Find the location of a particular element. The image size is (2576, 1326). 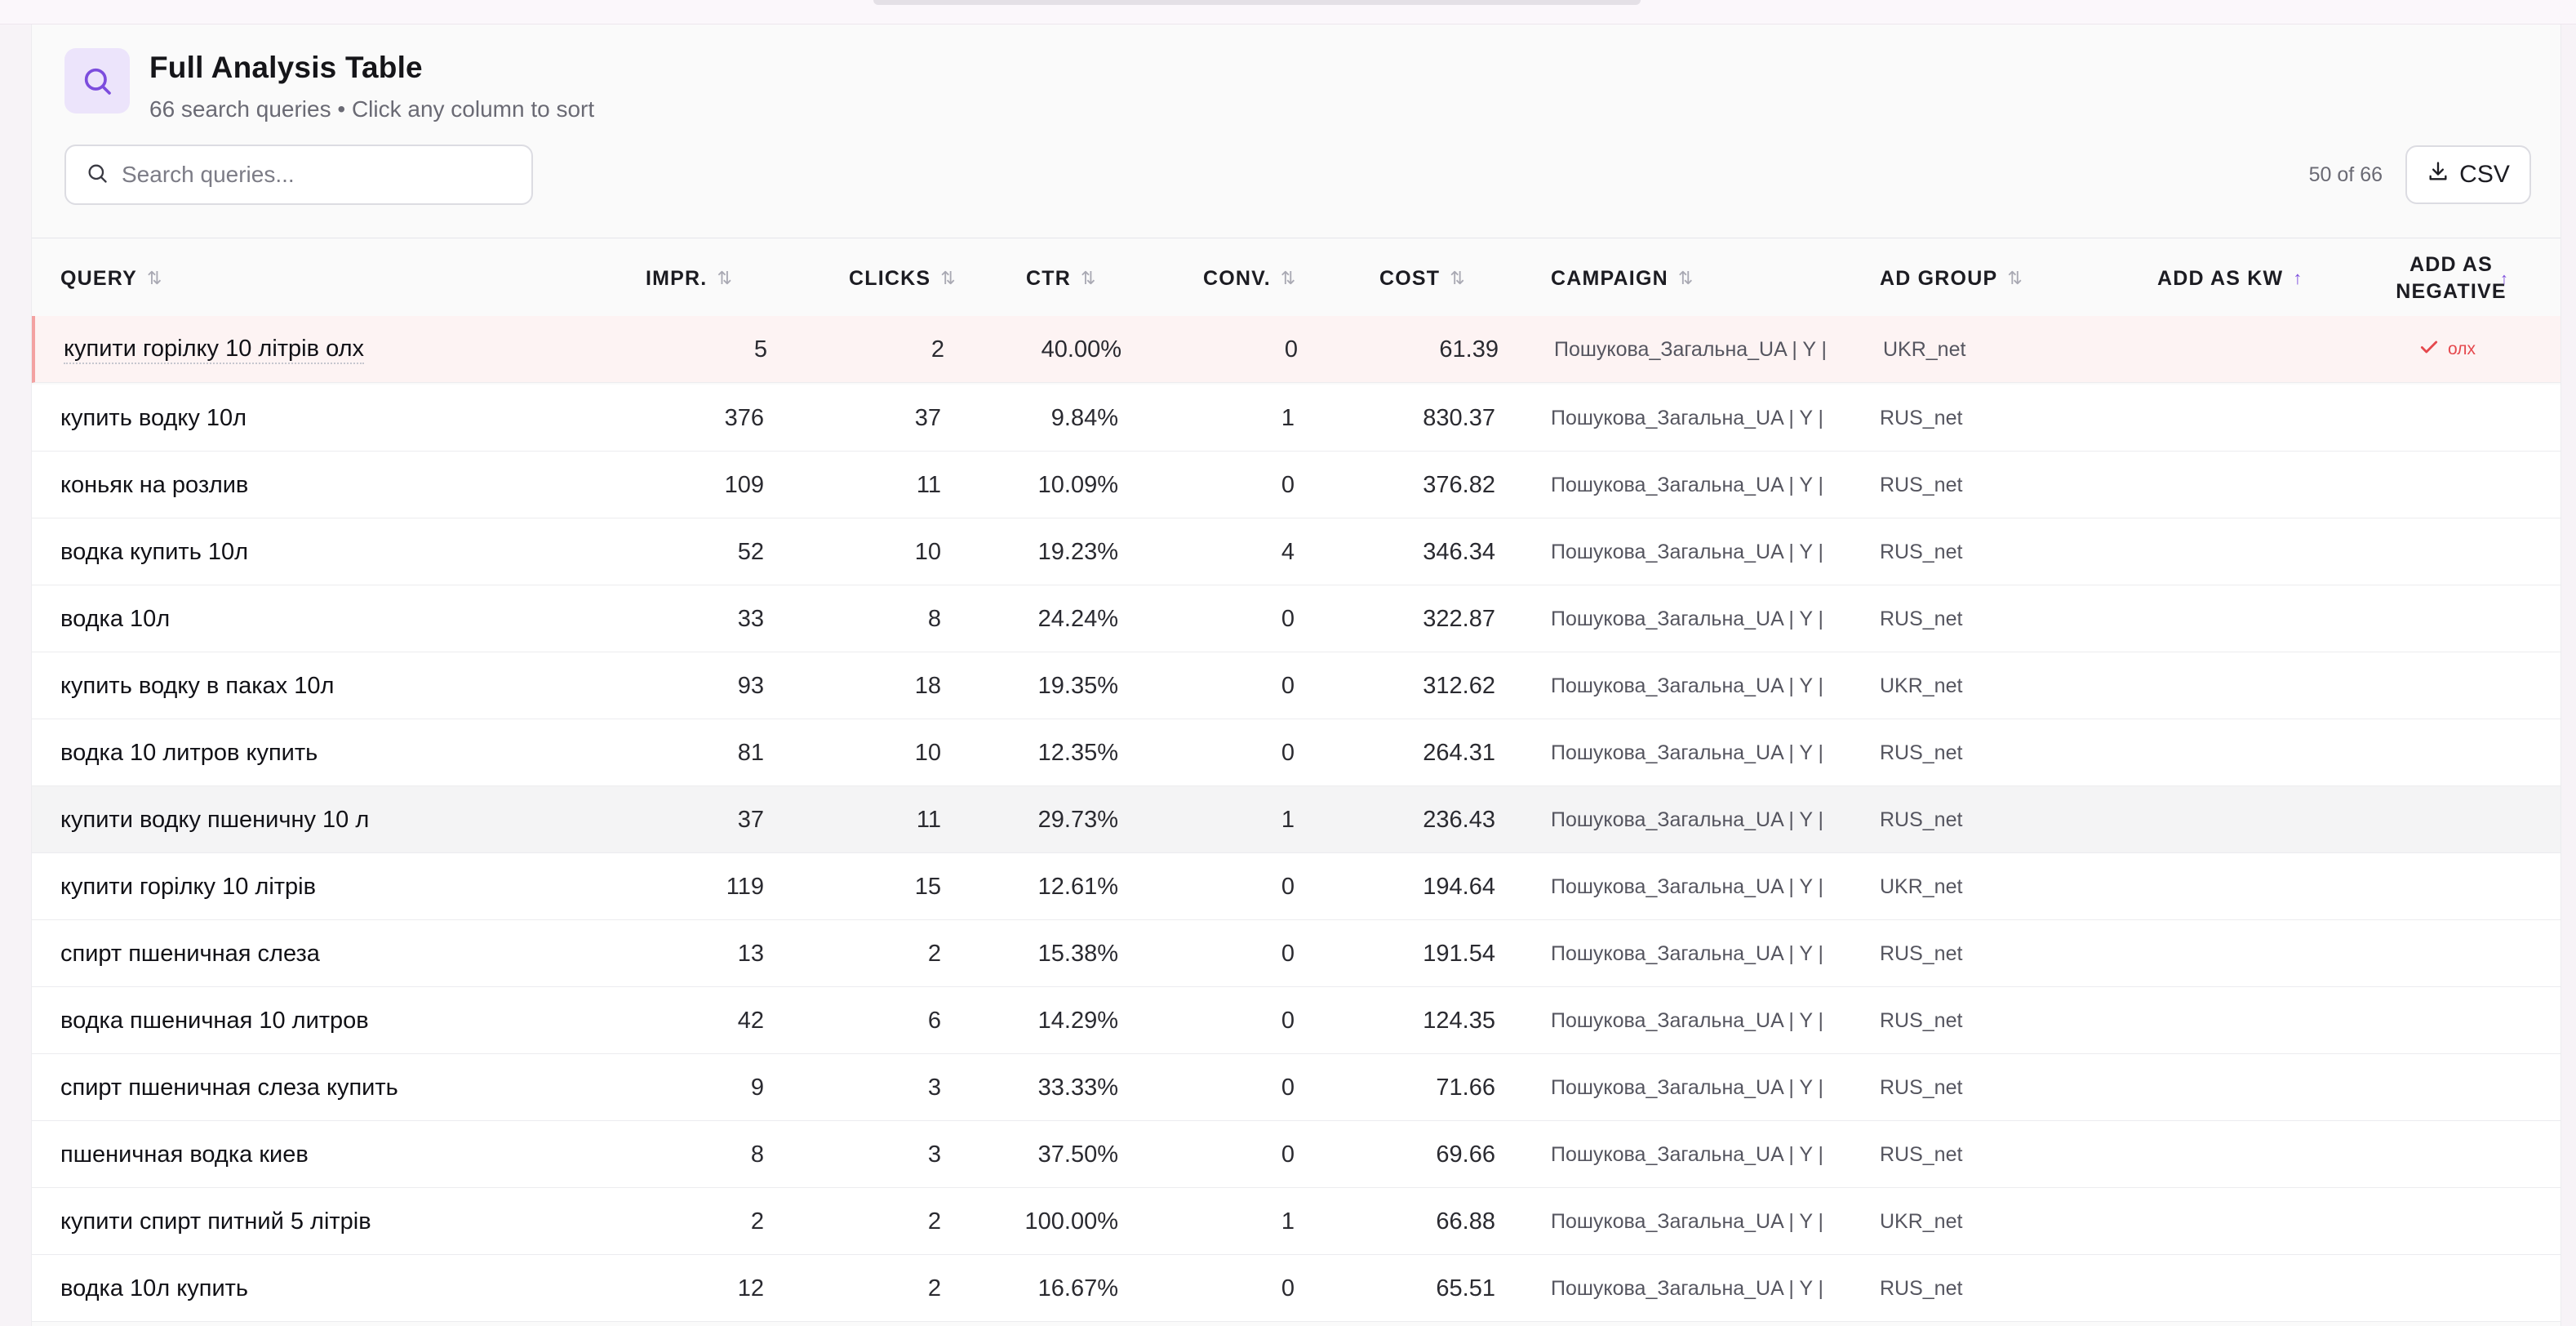

clicks-cell: 6 is located at coordinates (934, 1021).